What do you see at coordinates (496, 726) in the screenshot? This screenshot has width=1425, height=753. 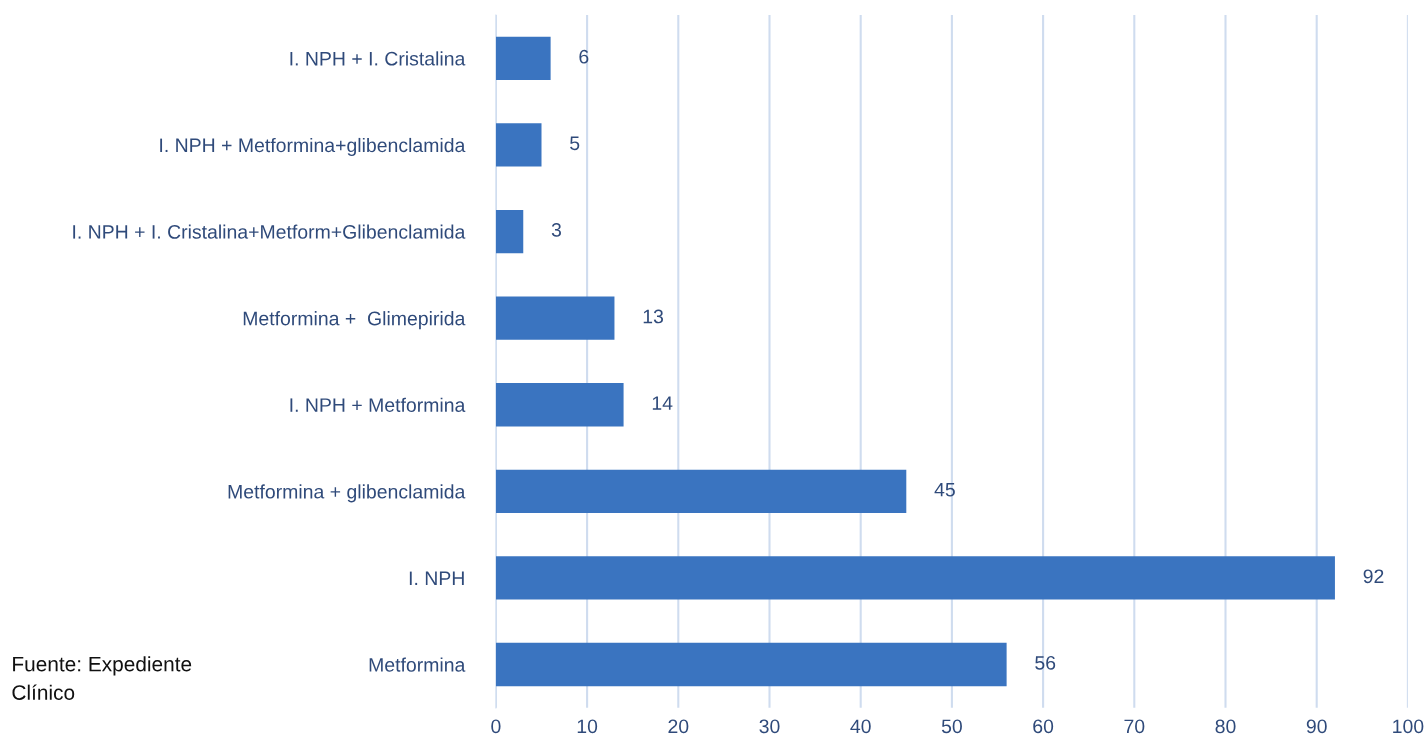 I see `x-tick-label: 0` at bounding box center [496, 726].